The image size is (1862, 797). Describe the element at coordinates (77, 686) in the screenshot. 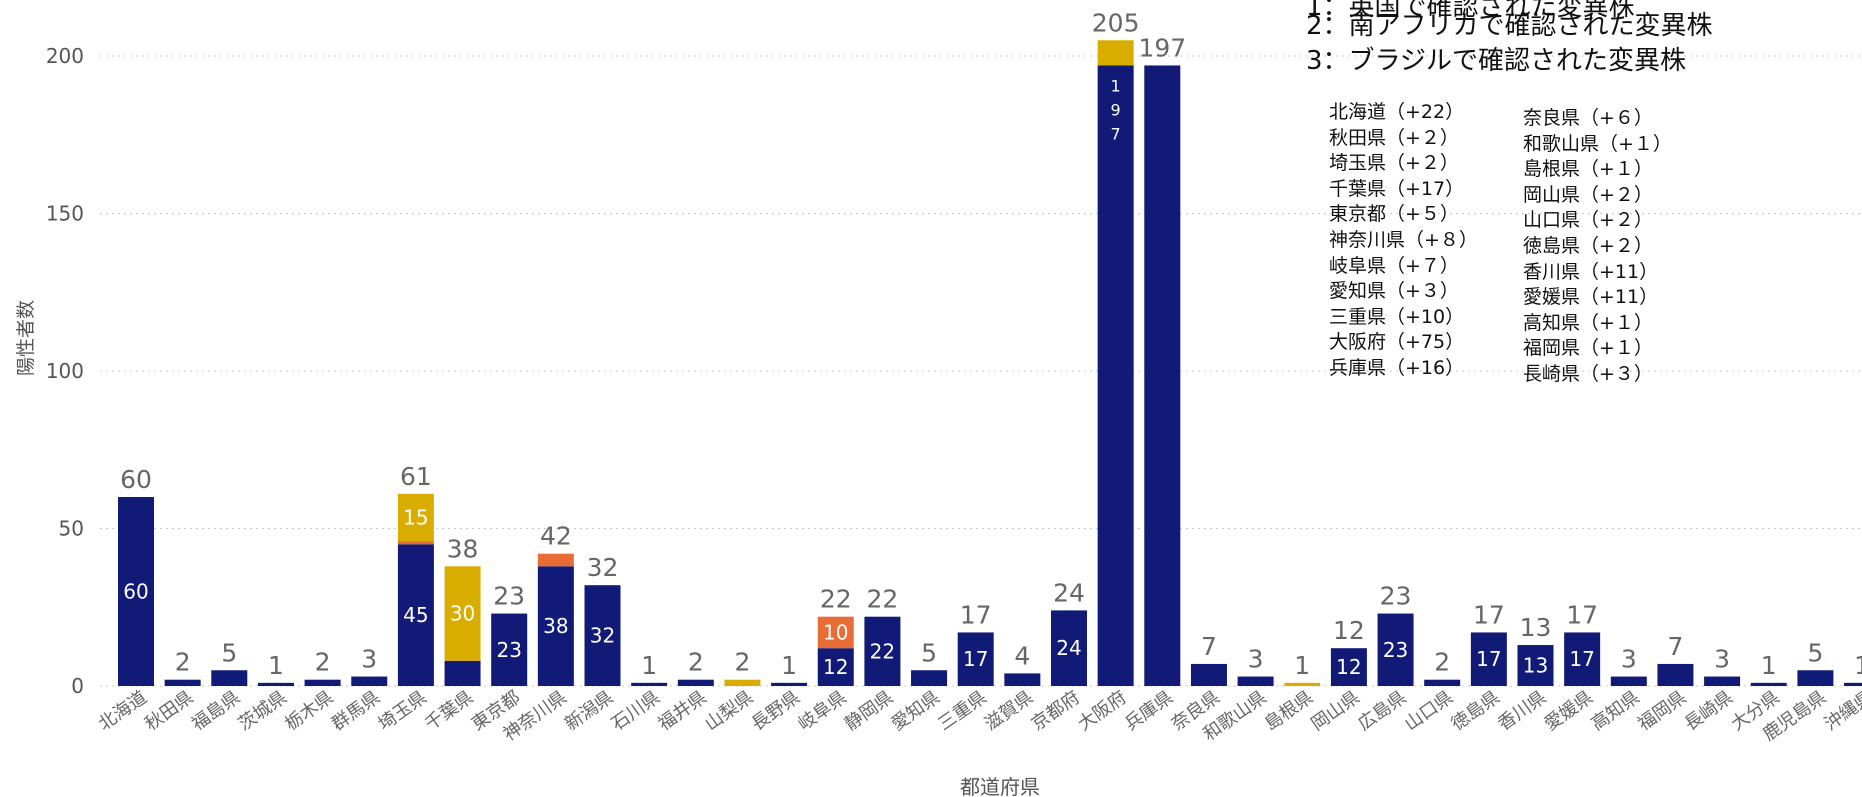

I see `y-tick-label: 0` at that location.